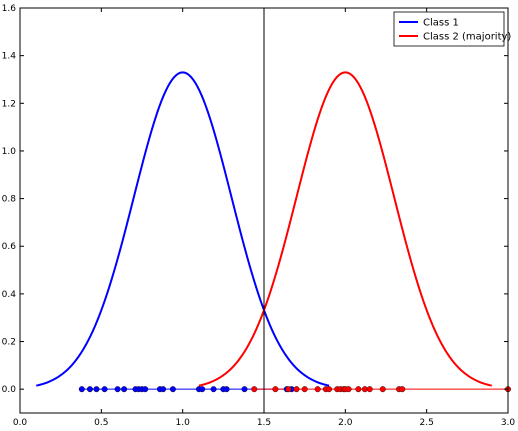  I want to click on x-tick-label: 1.0, so click(183, 423).